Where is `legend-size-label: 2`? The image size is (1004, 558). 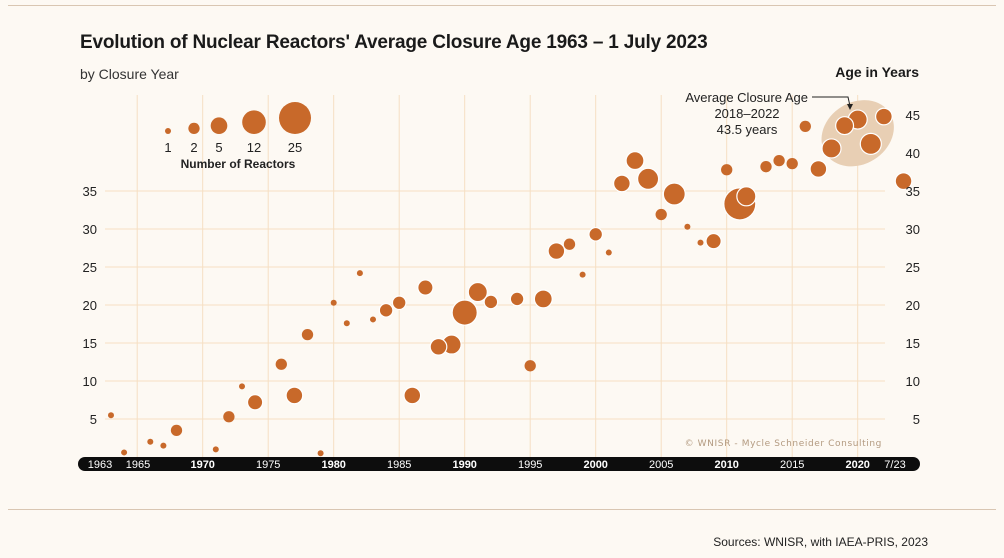
legend-size-label: 2 is located at coordinates (193, 147).